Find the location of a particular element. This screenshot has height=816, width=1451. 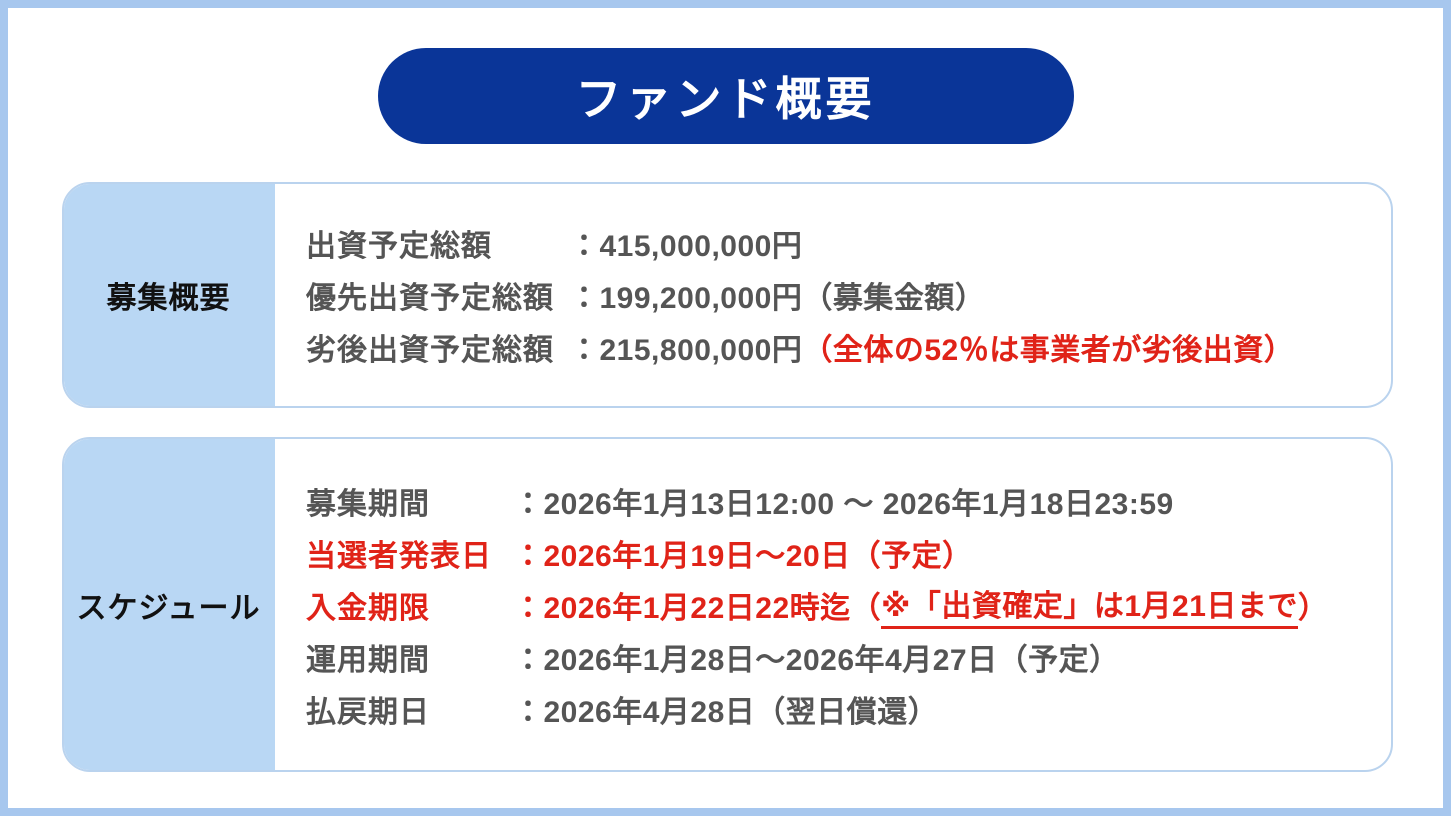

offering-overview-label: 募集概要 is located at coordinates (168, 298).